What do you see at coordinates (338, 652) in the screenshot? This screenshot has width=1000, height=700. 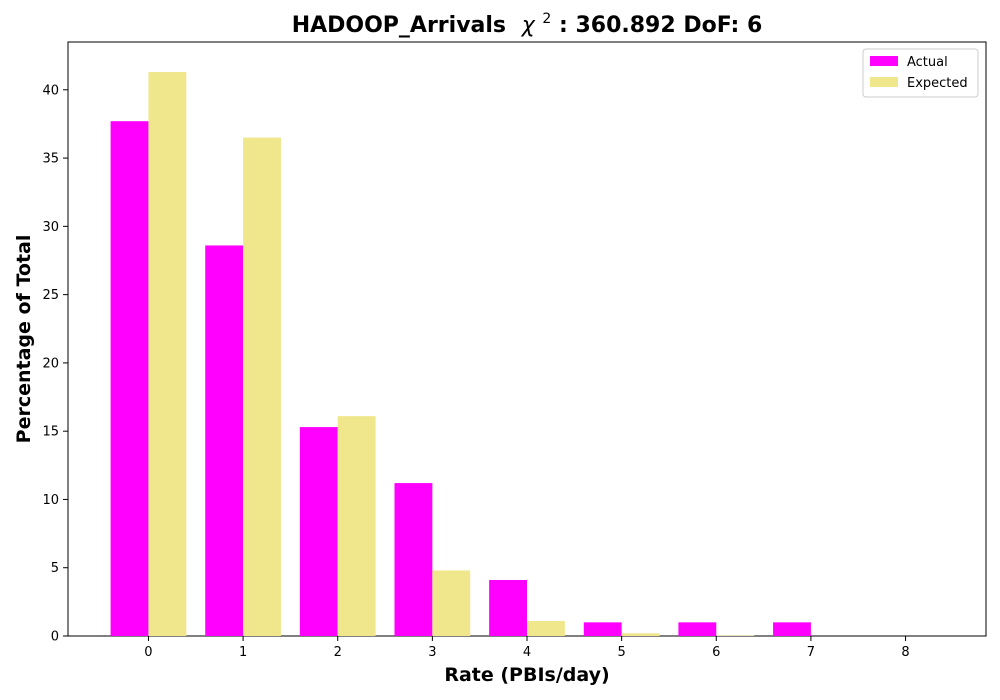 I see `x-tick-label: 2` at bounding box center [338, 652].